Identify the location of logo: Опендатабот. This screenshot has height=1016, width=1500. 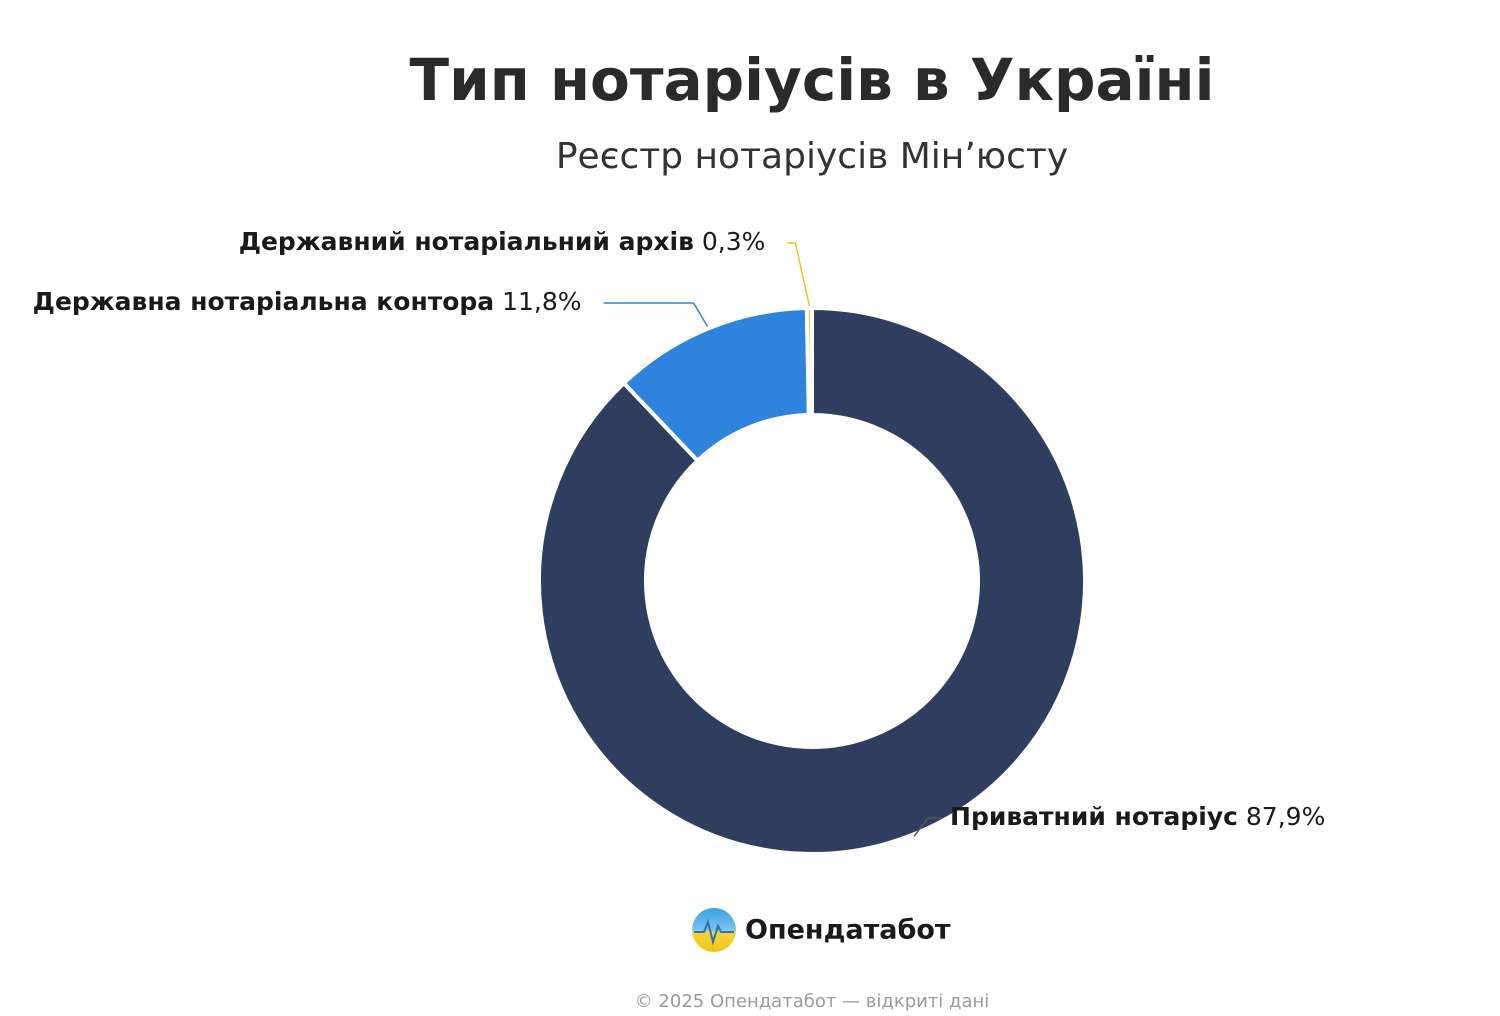
(821, 930).